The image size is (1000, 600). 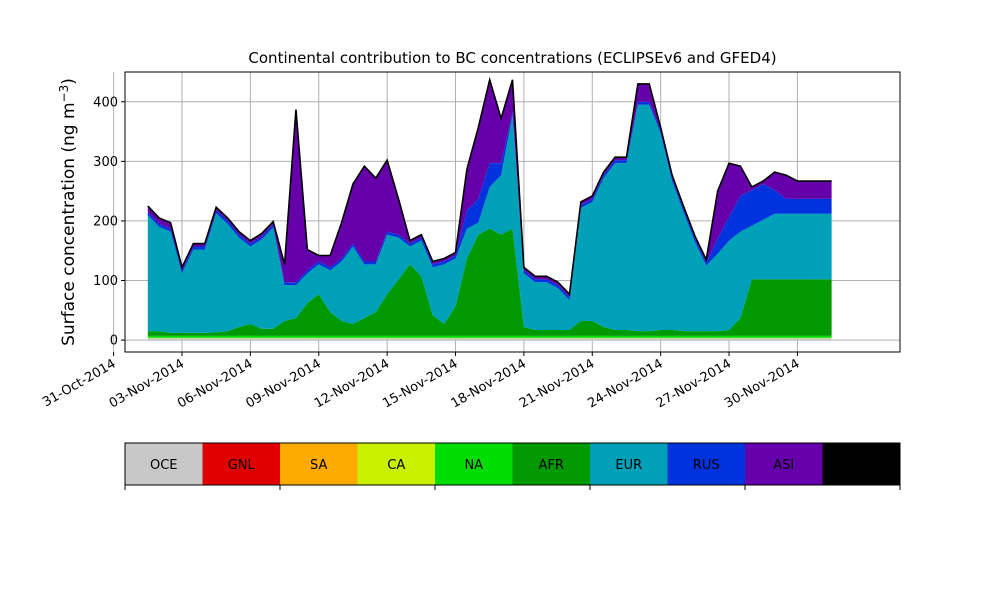 I want to click on legend-swatch-oce, so click(x=164, y=464).